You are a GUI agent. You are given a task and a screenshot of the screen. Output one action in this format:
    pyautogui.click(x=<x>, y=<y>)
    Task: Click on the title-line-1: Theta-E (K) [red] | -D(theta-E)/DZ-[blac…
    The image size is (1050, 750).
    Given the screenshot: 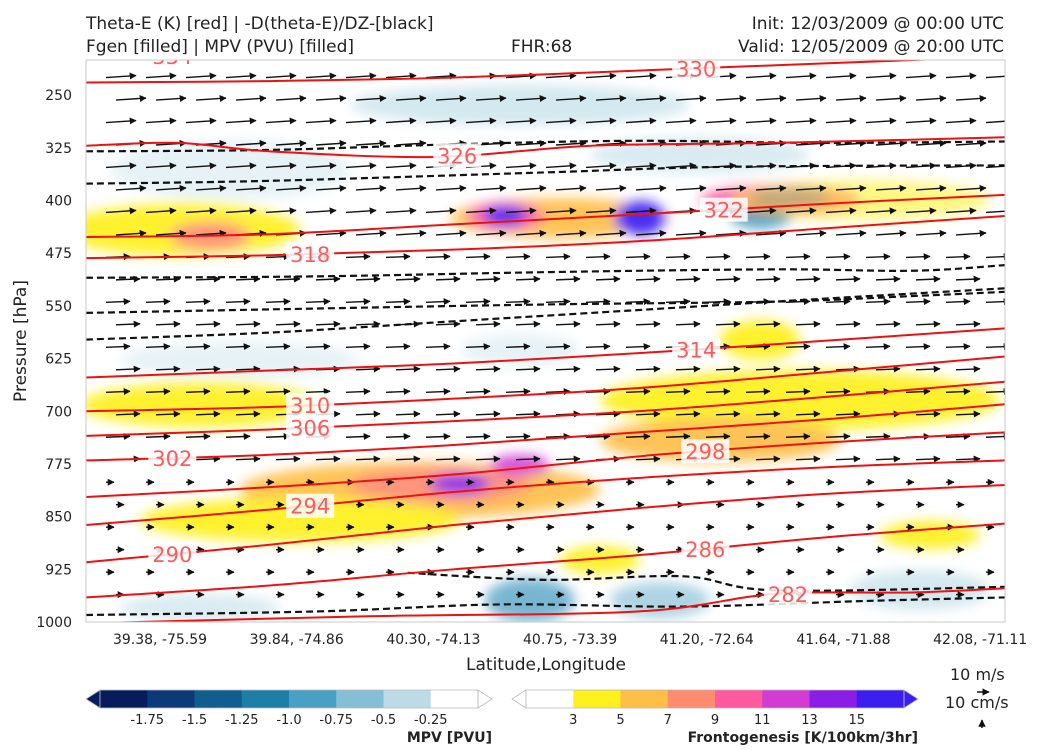 What is the action you would take?
    pyautogui.click(x=260, y=24)
    